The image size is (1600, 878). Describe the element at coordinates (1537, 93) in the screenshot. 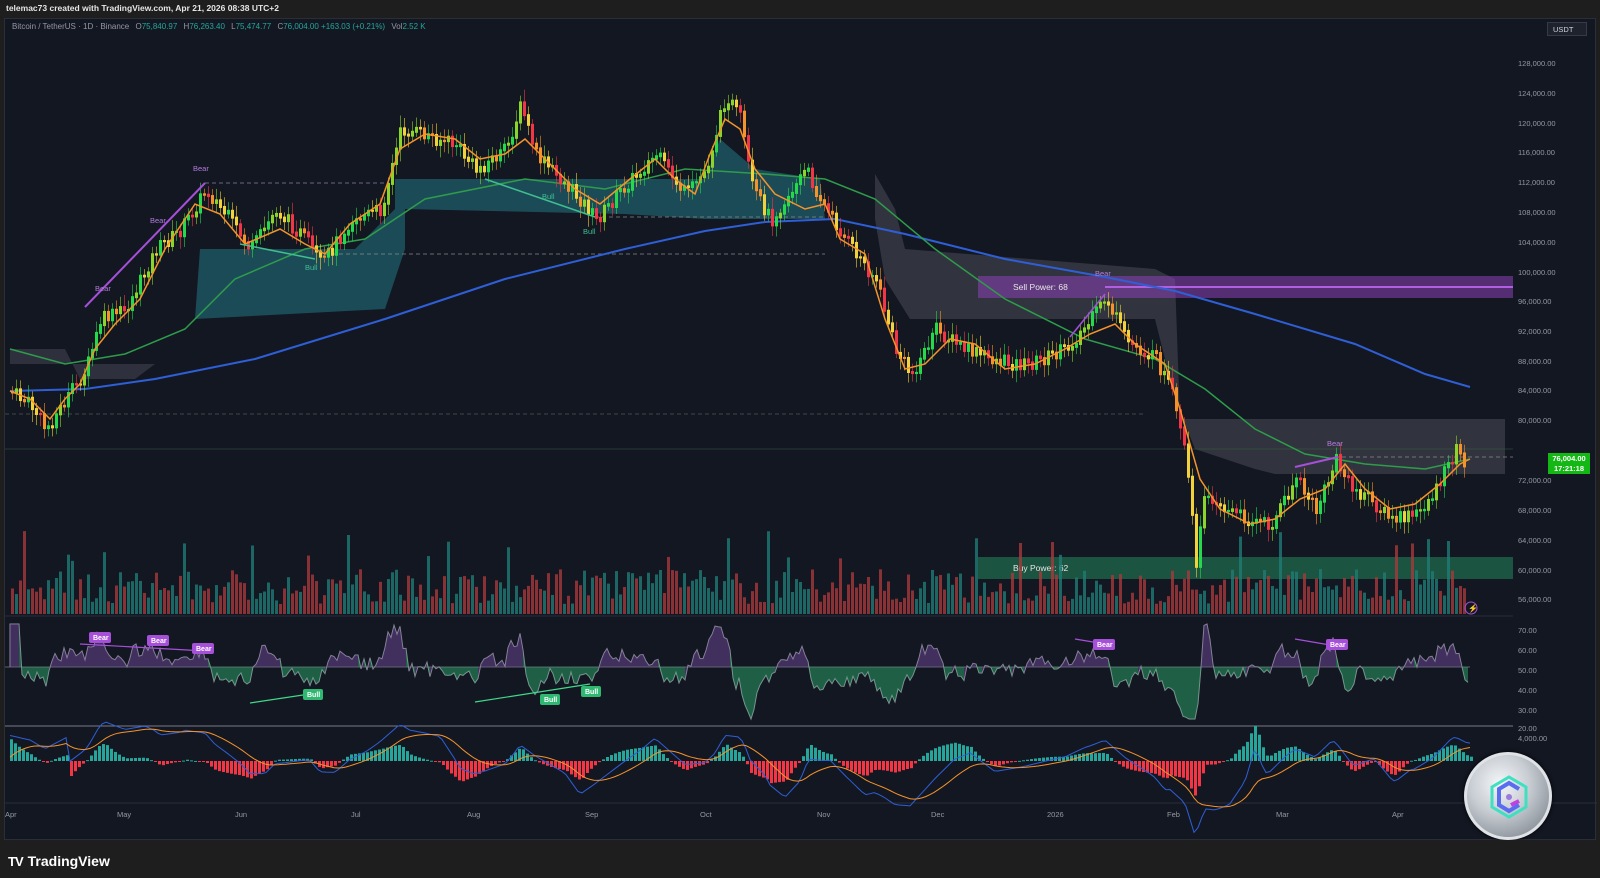

I see `svg-text: 124,000.00` at that location.